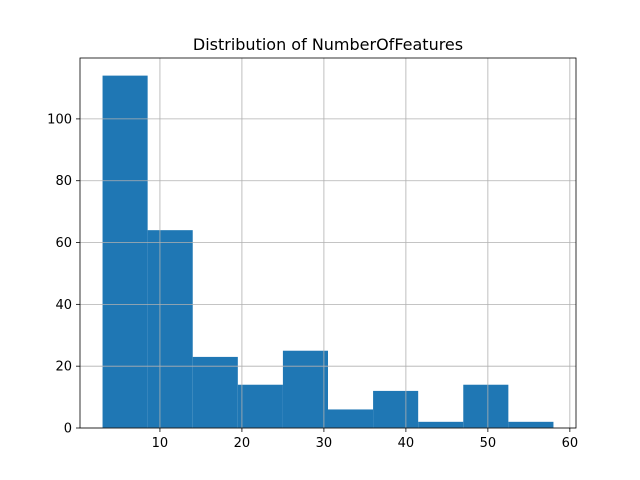  What do you see at coordinates (570, 443) in the screenshot?
I see `x-tick-label: 60` at bounding box center [570, 443].